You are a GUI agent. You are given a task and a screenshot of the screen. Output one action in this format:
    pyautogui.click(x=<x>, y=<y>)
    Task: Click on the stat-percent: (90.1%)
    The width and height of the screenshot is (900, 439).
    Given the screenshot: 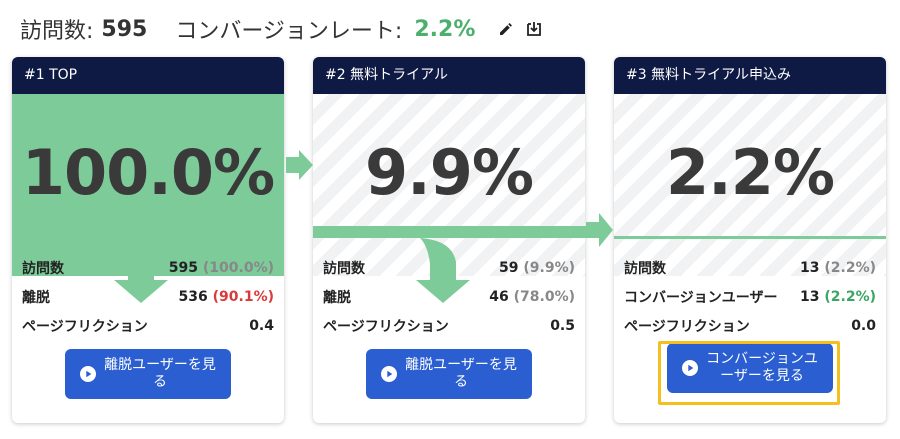 What is the action you would take?
    pyautogui.click(x=243, y=296)
    